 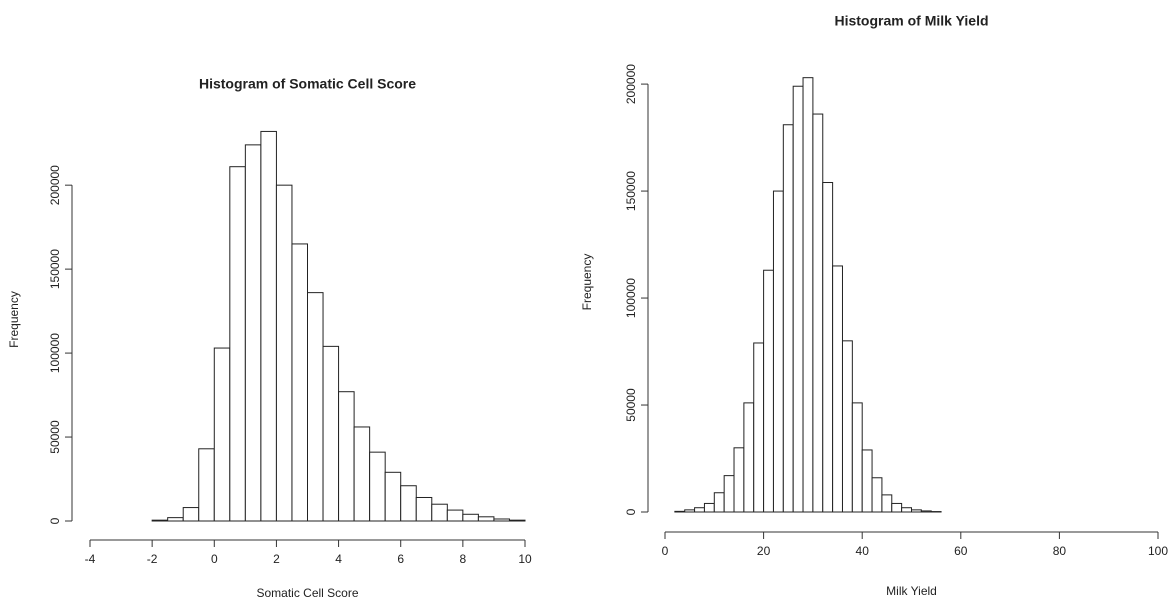 I want to click on x-tick-label: 80, so click(x=1060, y=551).